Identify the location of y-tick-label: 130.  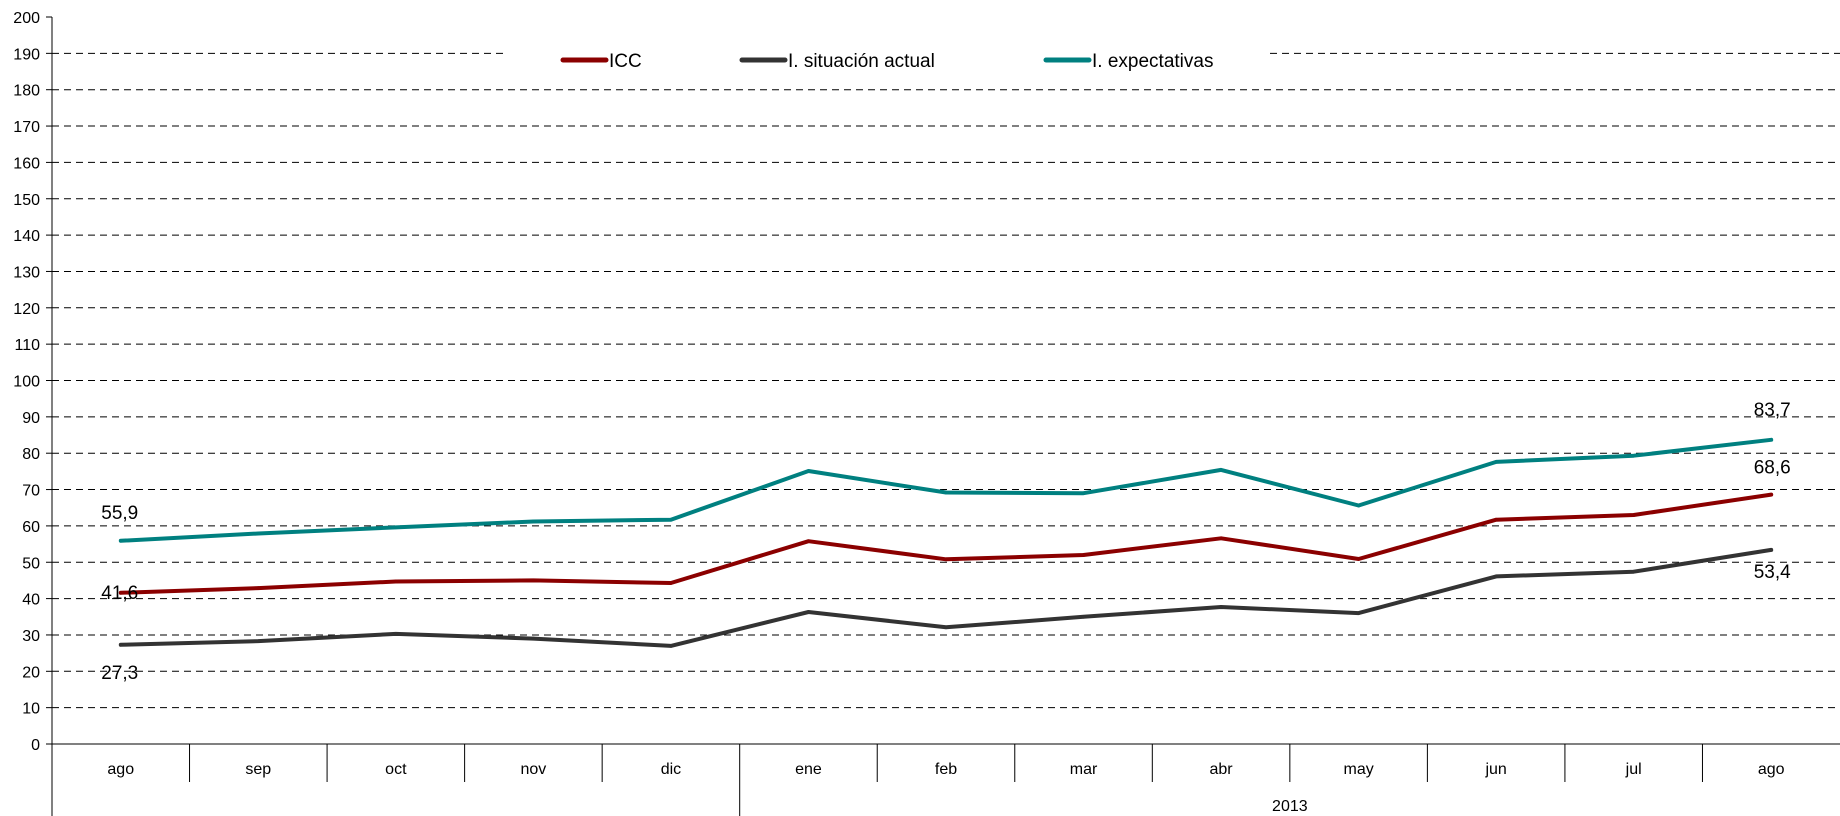
(26, 272).